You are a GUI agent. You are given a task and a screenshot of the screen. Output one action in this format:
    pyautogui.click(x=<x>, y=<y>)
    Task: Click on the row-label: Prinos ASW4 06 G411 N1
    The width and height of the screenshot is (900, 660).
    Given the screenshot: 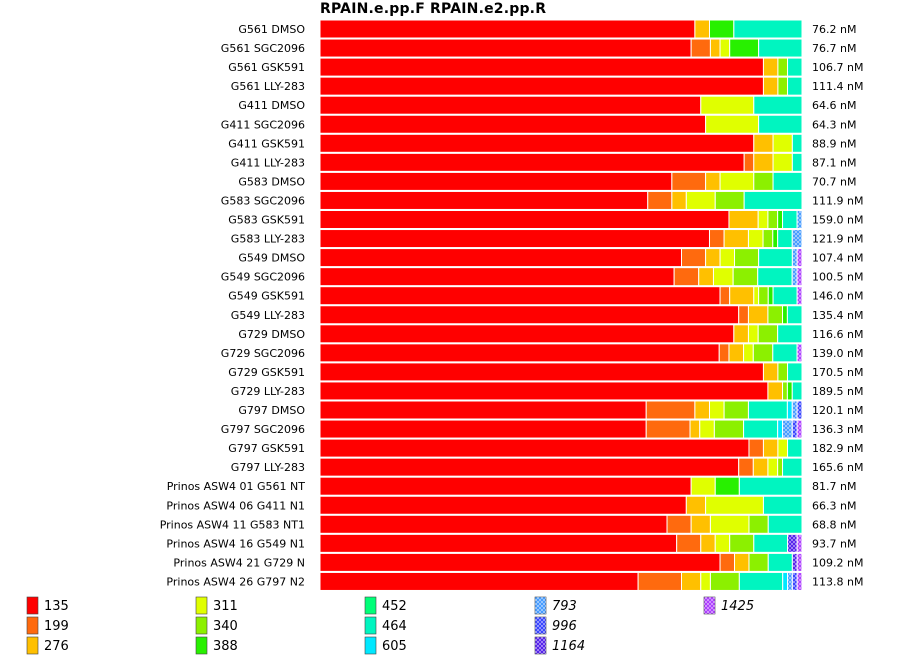 What is the action you would take?
    pyautogui.click(x=235, y=505)
    